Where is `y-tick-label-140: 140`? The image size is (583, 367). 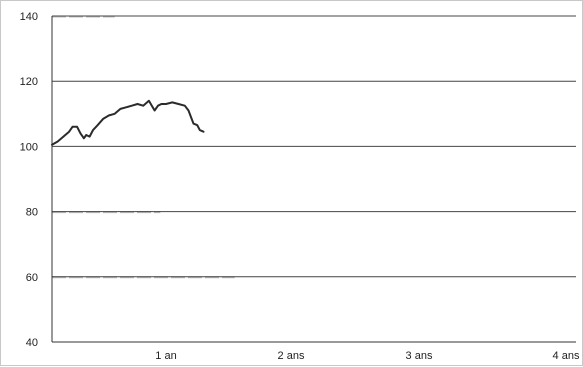 y-tick-label-140: 140 is located at coordinates (29, 17).